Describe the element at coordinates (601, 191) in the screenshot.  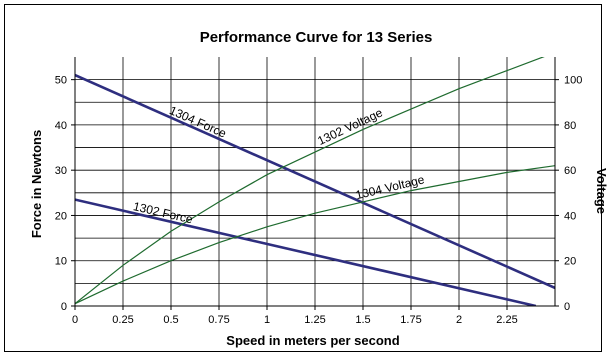
I see `y2-axis-title: Voltage` at that location.